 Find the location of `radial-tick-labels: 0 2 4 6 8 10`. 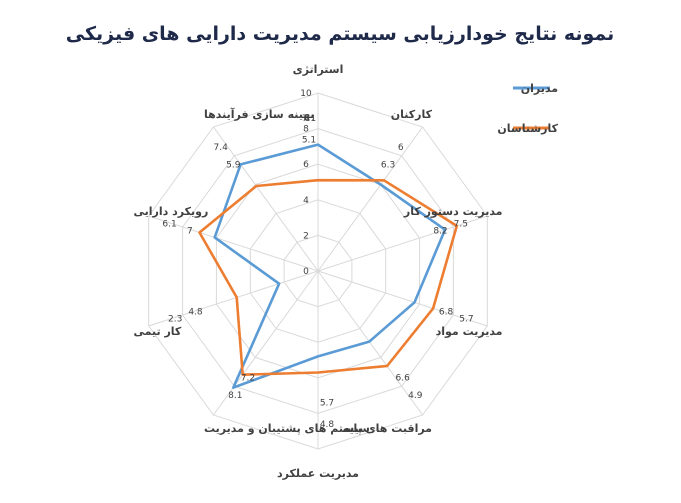

radial-tick-labels: 0 2 4 6 8 10 is located at coordinates (306, 183).